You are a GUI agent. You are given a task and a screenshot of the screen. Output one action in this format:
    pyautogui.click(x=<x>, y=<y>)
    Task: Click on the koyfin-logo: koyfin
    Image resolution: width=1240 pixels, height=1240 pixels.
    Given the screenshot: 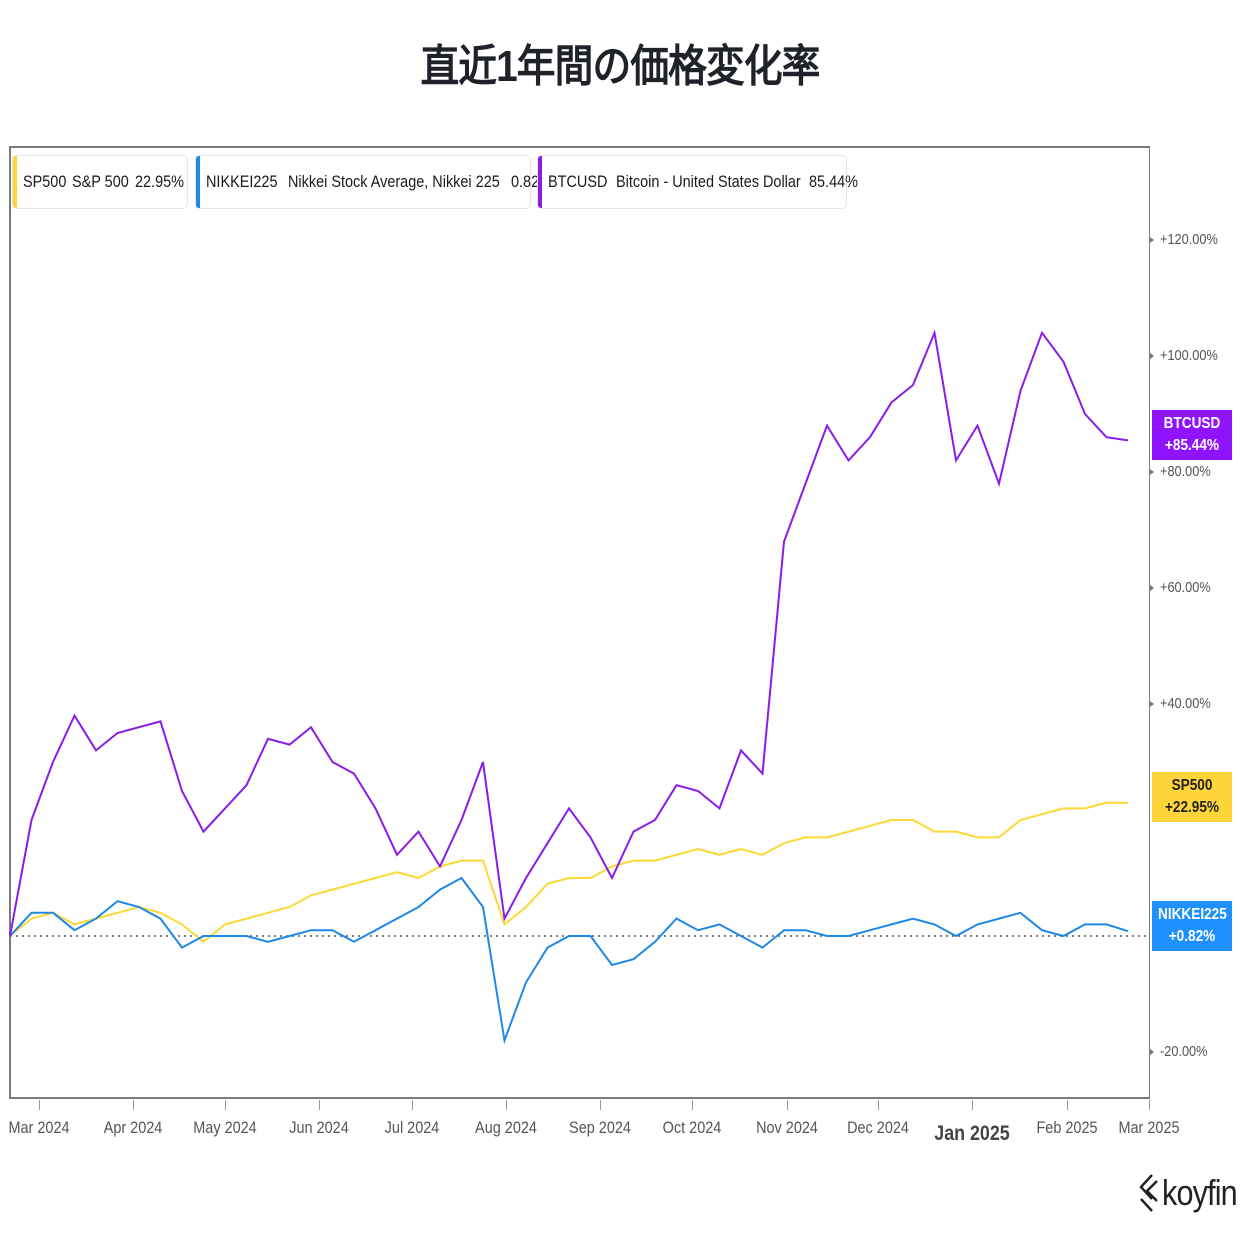 What is the action you would take?
    pyautogui.click(x=1189, y=1193)
    